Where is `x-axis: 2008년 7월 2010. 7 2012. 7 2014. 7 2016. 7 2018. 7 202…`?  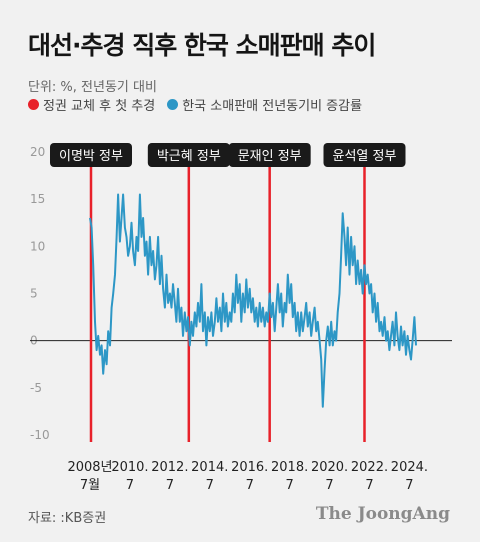
x-axis: 2008년 7월 2010. 7 2012. 7 2014. 7 2016. 7 2018. 7 202… is located at coordinates (247, 476).